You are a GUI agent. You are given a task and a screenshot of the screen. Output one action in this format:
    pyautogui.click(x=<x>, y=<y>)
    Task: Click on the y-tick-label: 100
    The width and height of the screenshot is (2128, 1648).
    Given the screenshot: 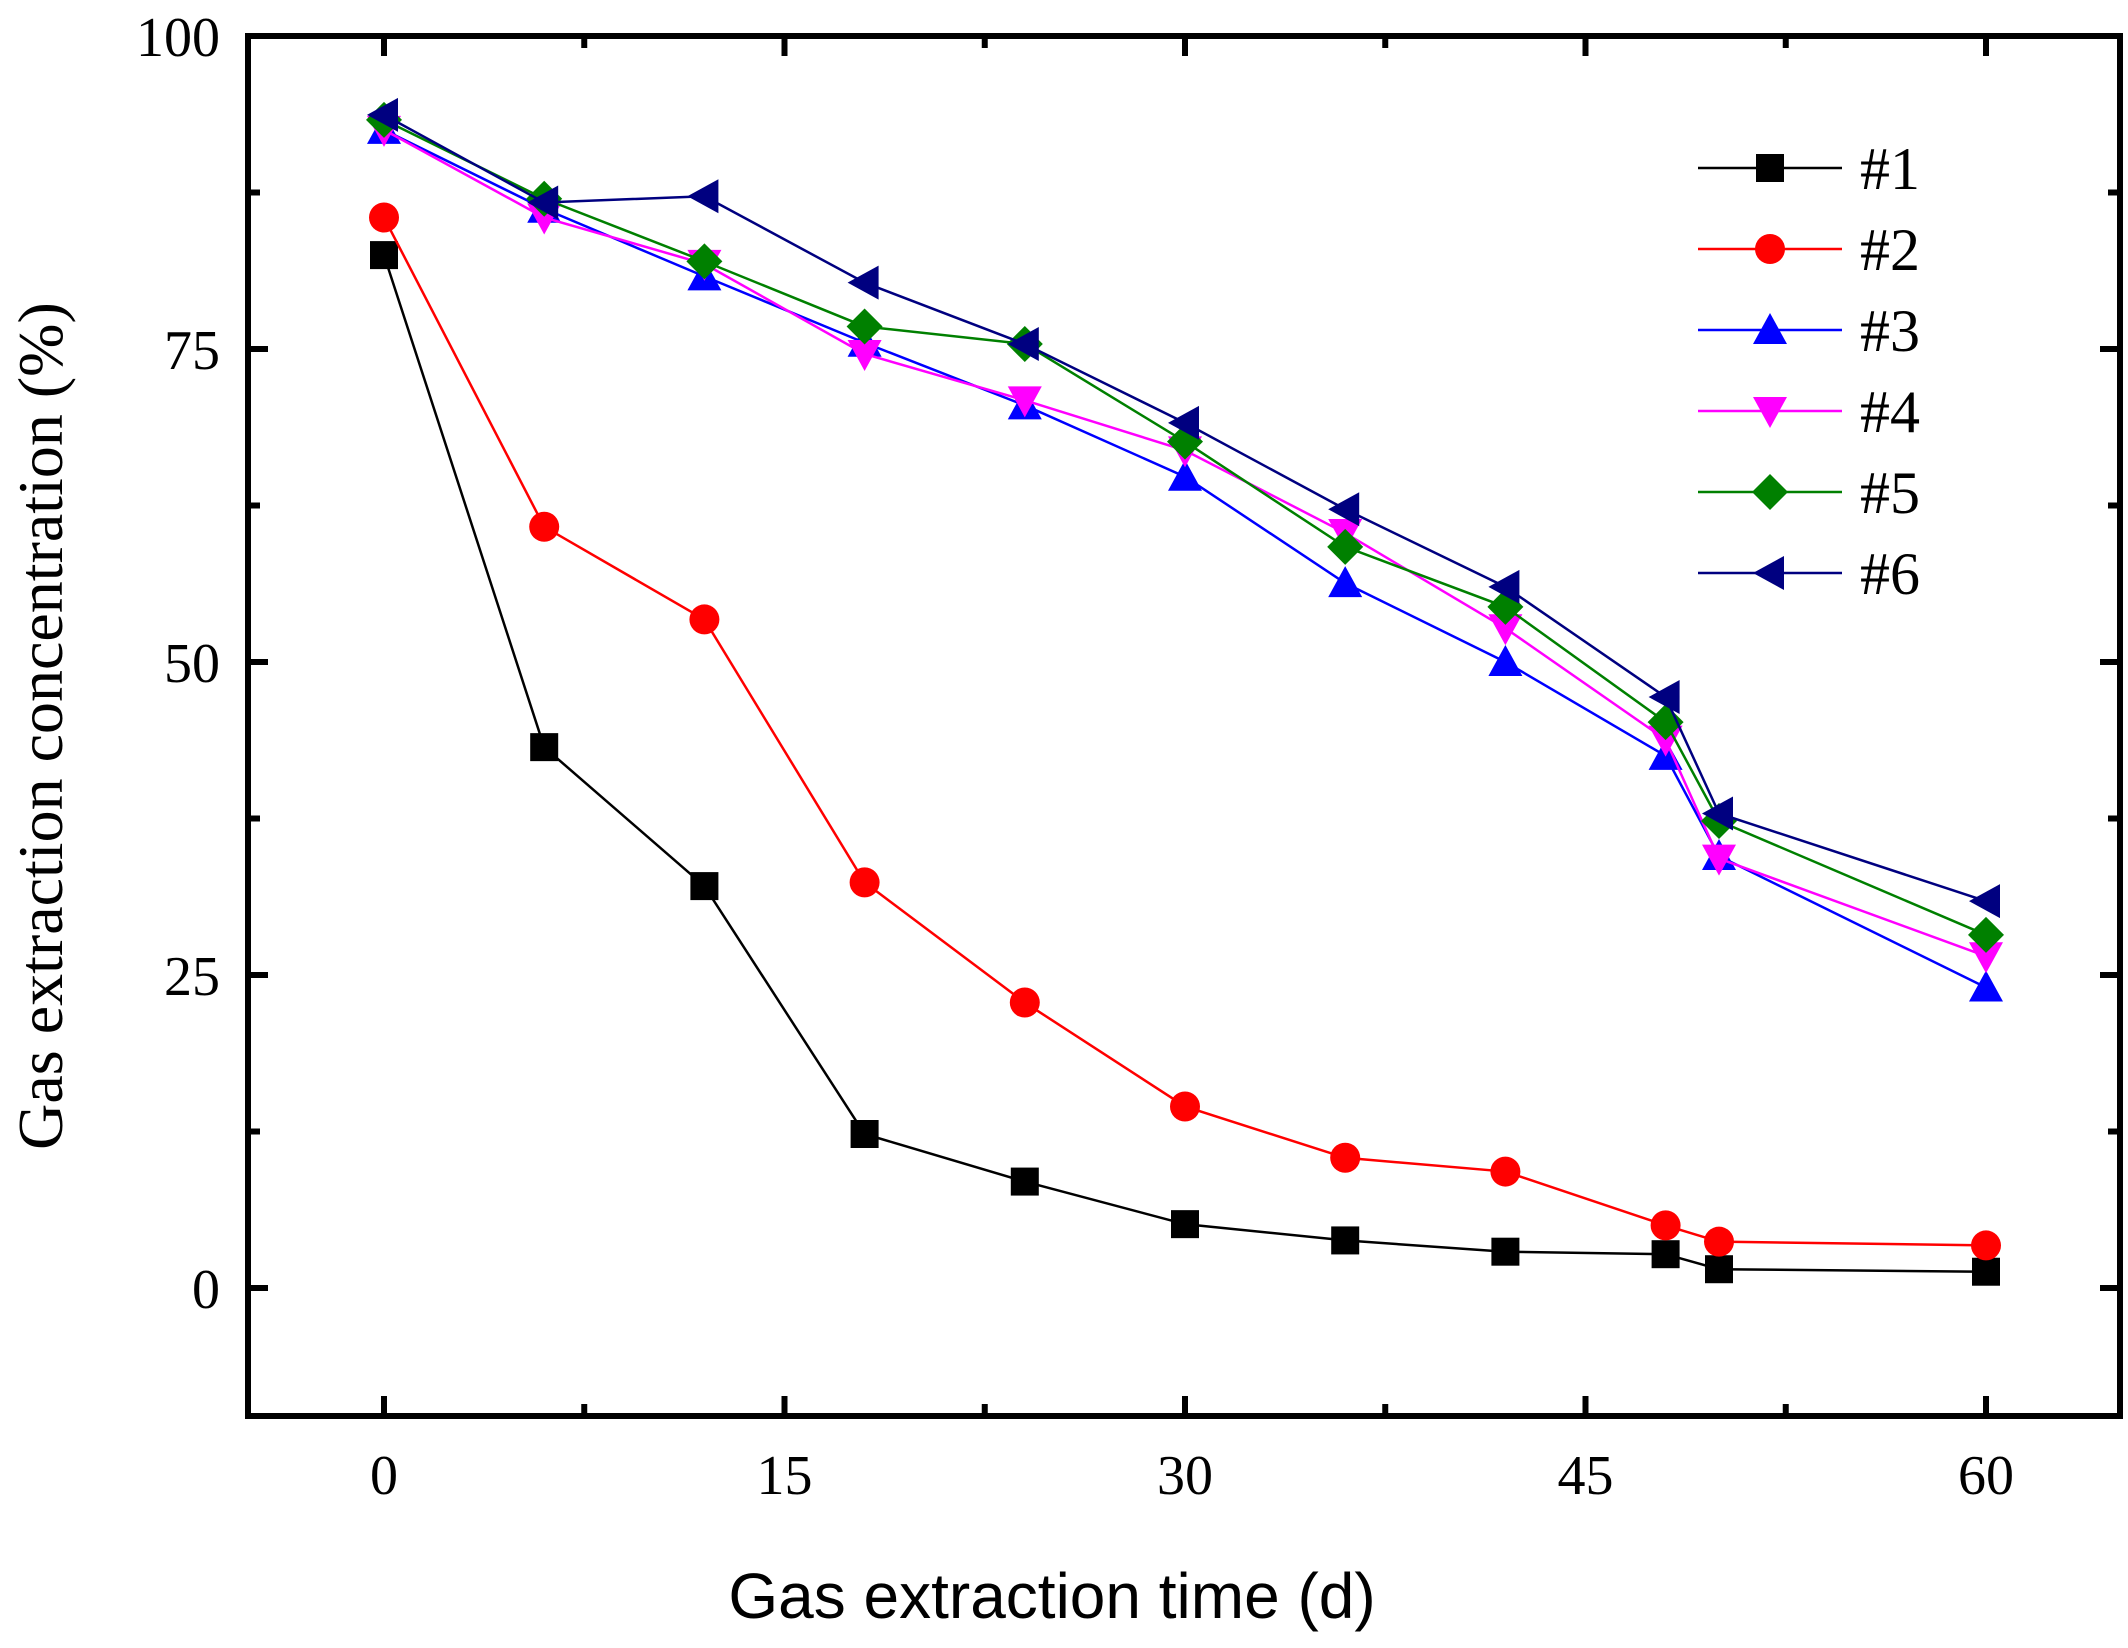 What is the action you would take?
    pyautogui.click(x=178, y=38)
    